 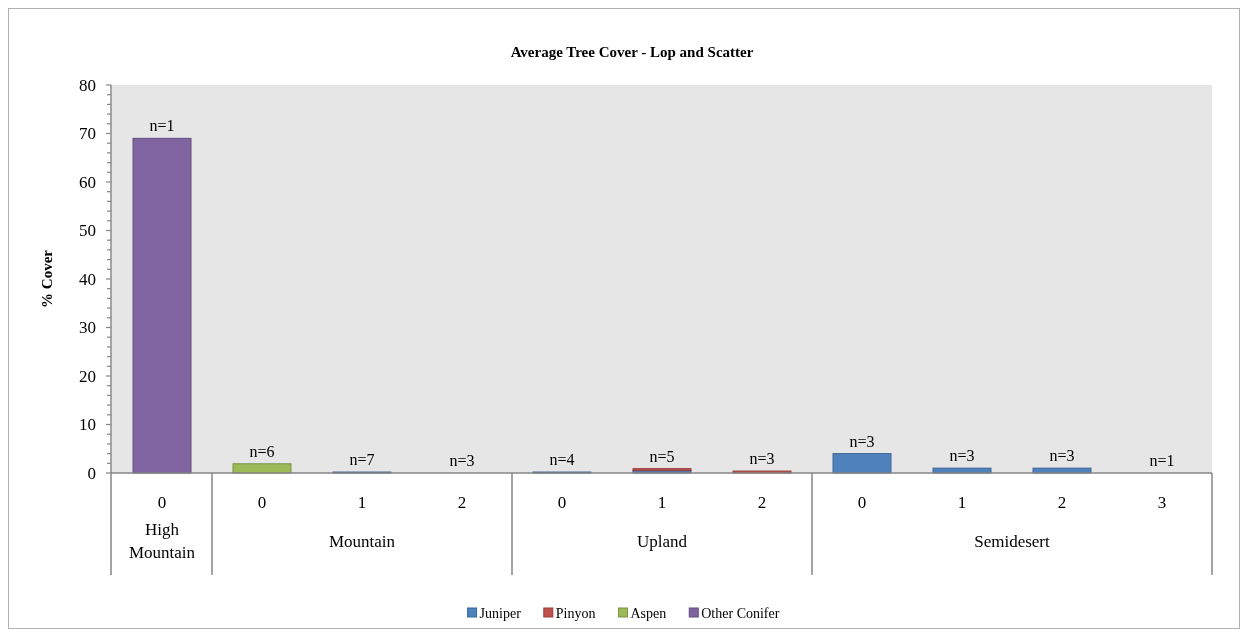 What do you see at coordinates (87, 134) in the screenshot?
I see `y-tick-label: 70` at bounding box center [87, 134].